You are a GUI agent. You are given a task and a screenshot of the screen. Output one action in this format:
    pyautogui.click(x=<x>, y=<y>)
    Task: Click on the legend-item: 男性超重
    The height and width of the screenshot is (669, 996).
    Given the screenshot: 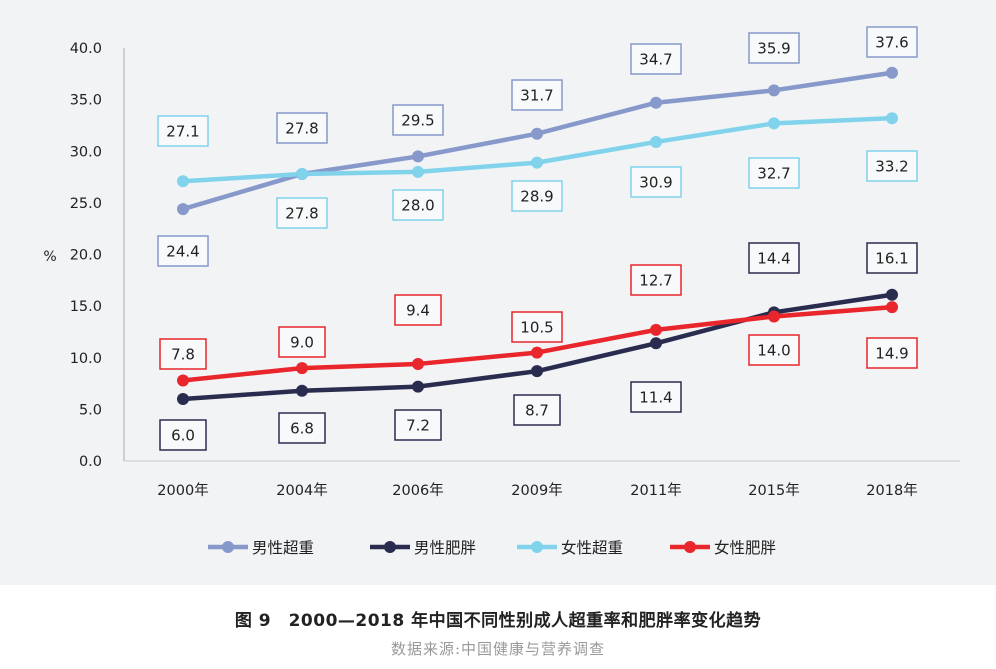 What is the action you would take?
    pyautogui.click(x=261, y=548)
    